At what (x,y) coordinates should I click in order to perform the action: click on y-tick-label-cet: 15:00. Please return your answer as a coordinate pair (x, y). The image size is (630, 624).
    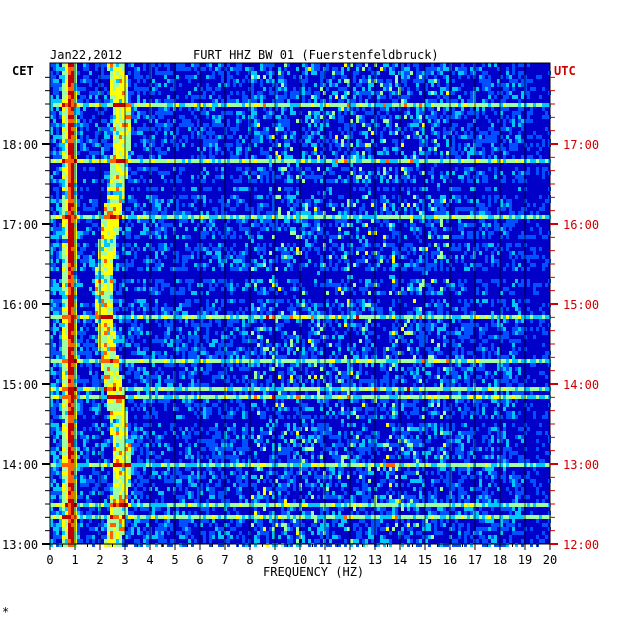
    Looking at the image, I should click on (20, 385).